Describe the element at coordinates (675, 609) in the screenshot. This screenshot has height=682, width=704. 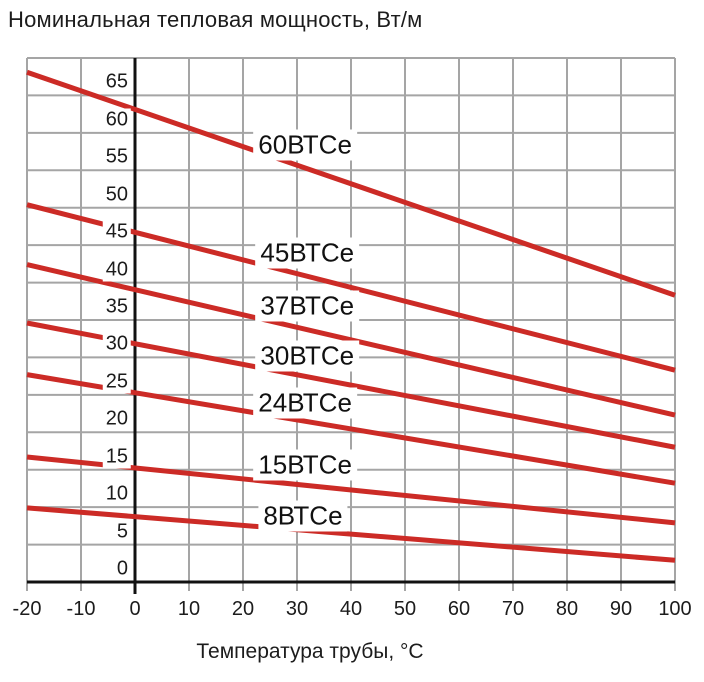
I see `x-tick-label: 100` at that location.